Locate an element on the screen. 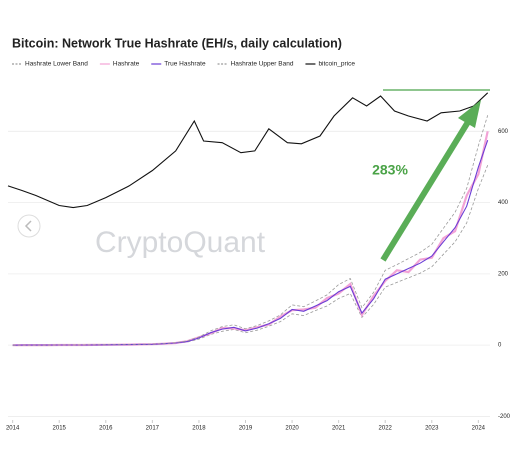 This screenshot has width=510, height=460. x-tick-label: 2022 is located at coordinates (386, 429).